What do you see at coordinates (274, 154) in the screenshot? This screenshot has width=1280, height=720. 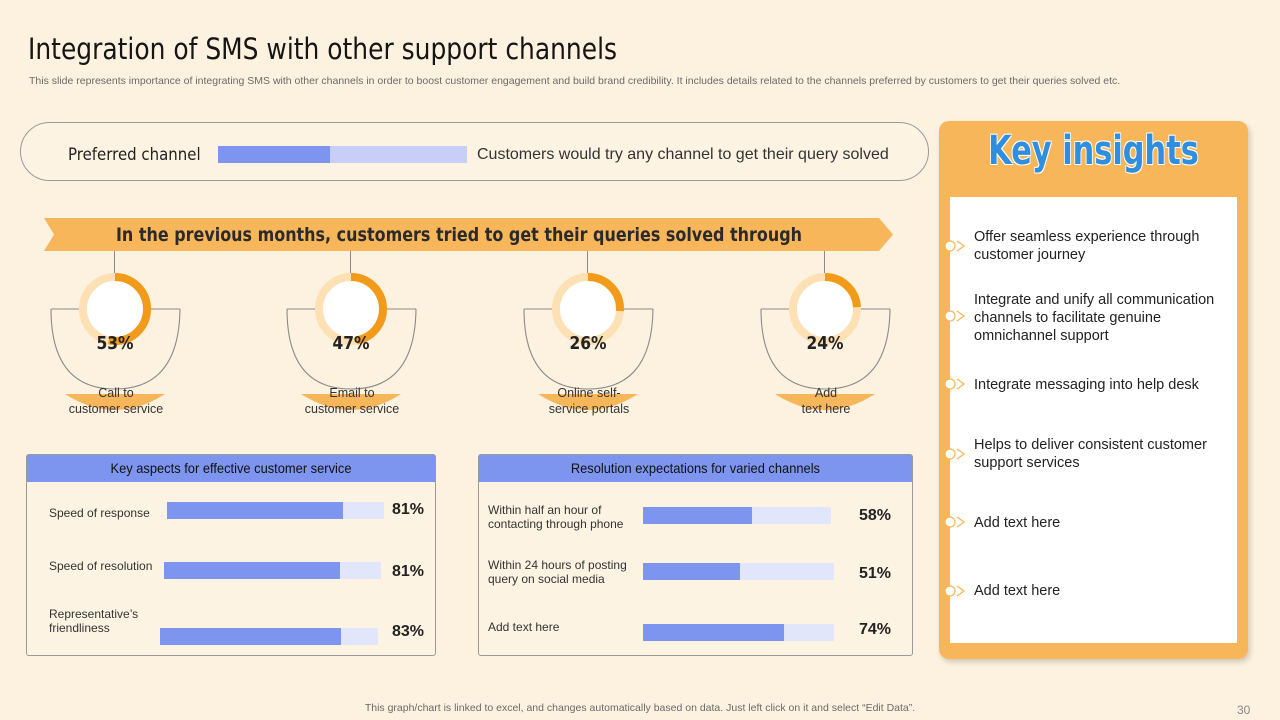 I see `preferred-channel-bar-fill` at bounding box center [274, 154].